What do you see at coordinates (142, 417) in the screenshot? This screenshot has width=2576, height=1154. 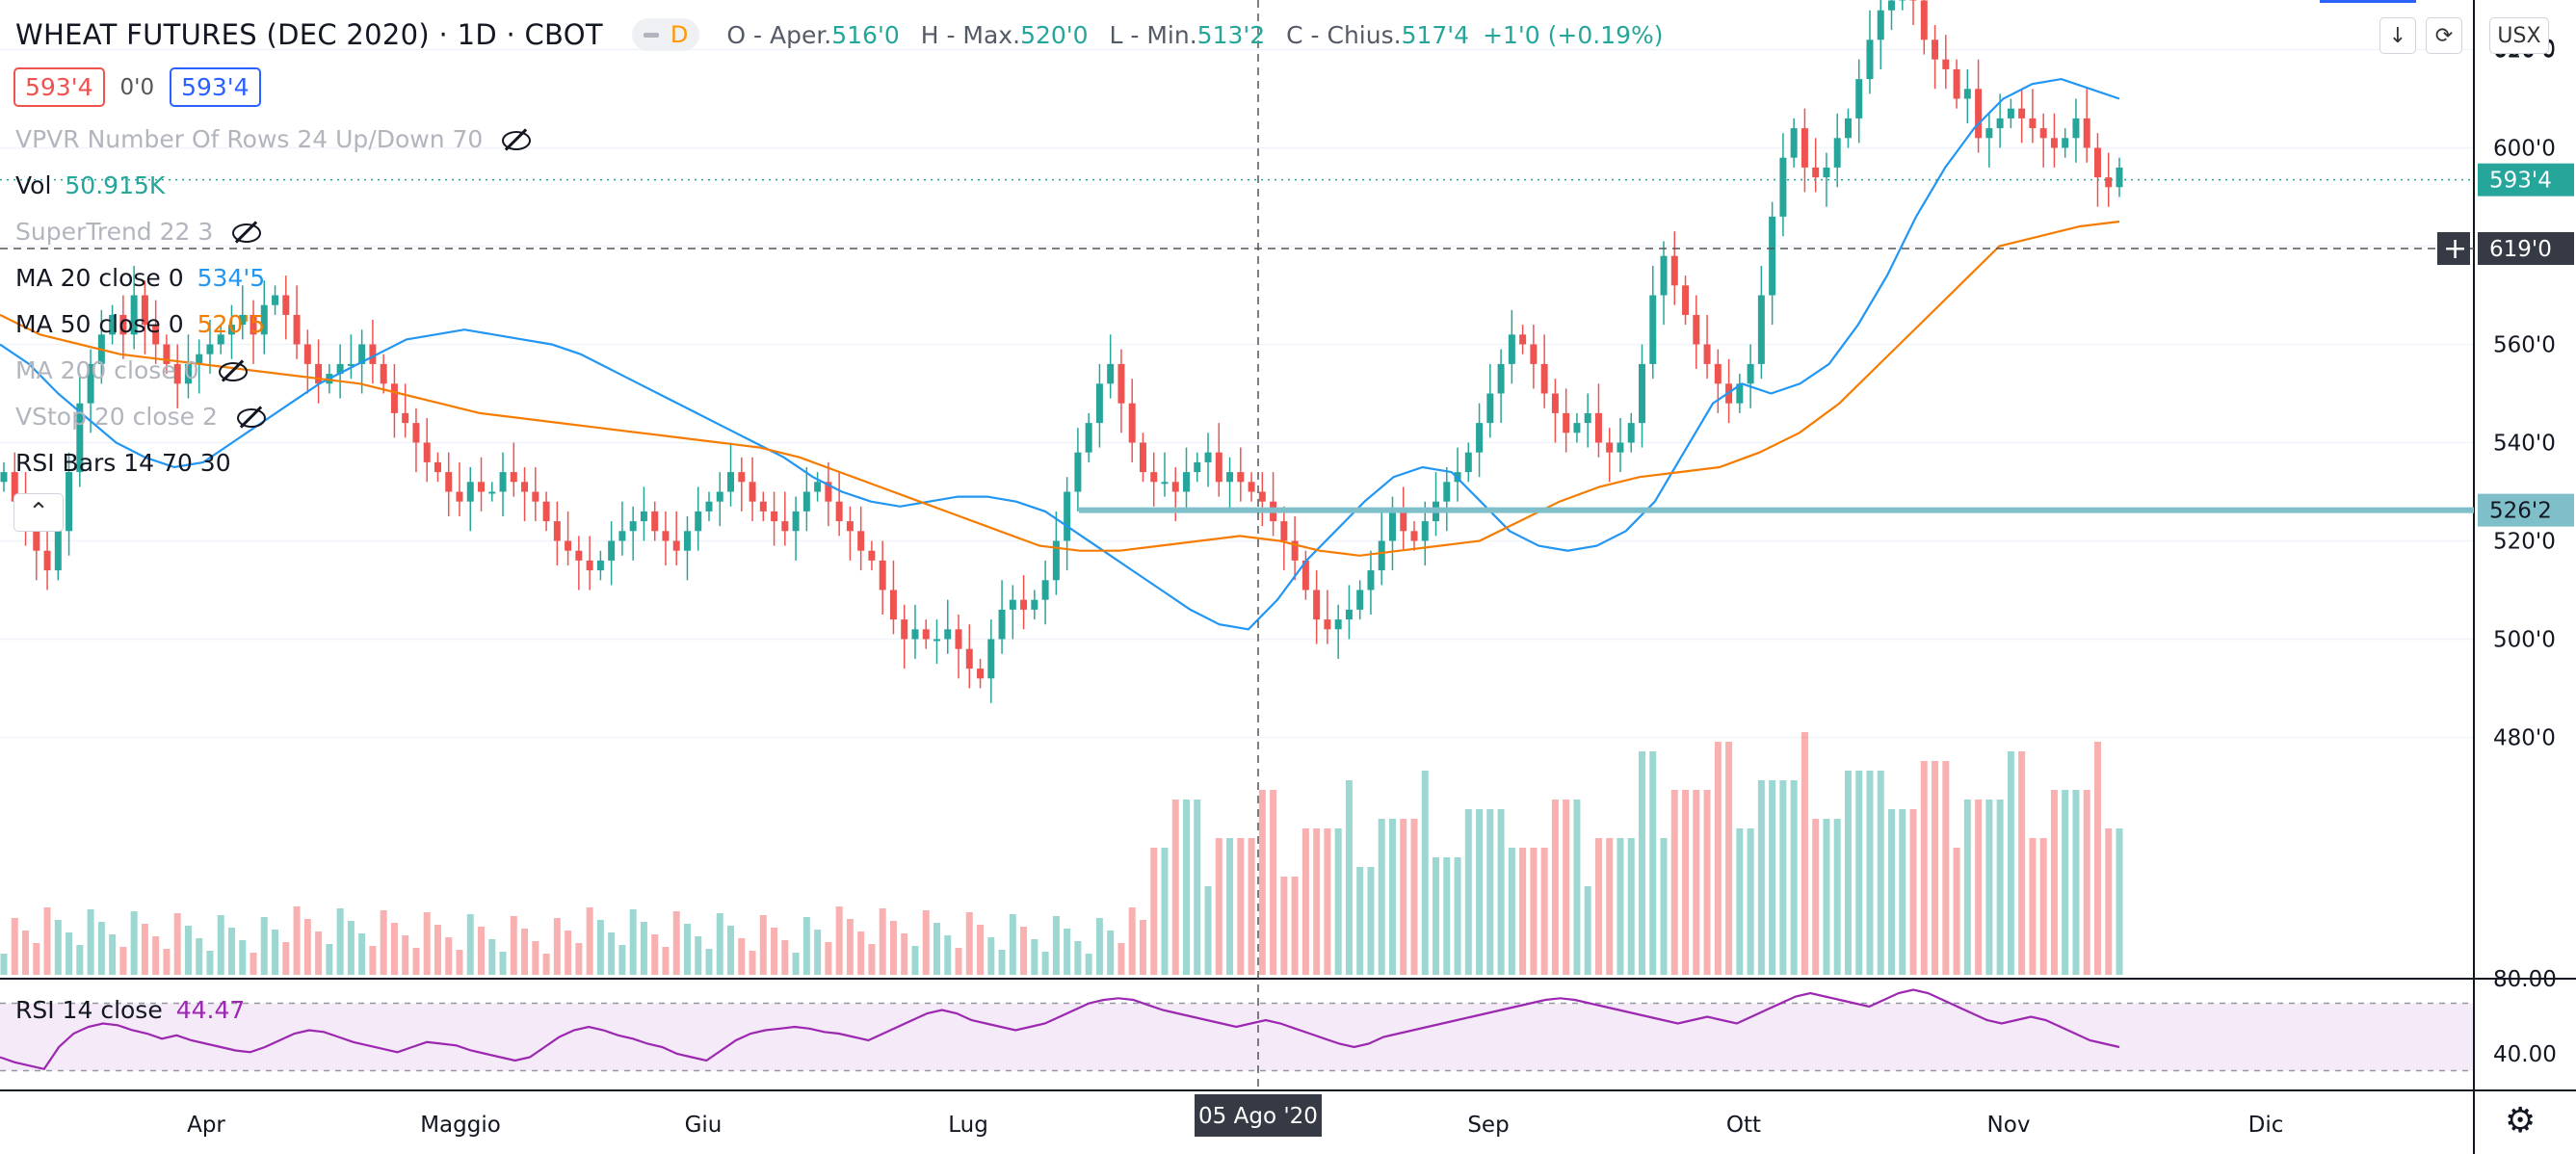 I see `legend-vstop: VStop 20 close 2` at bounding box center [142, 417].